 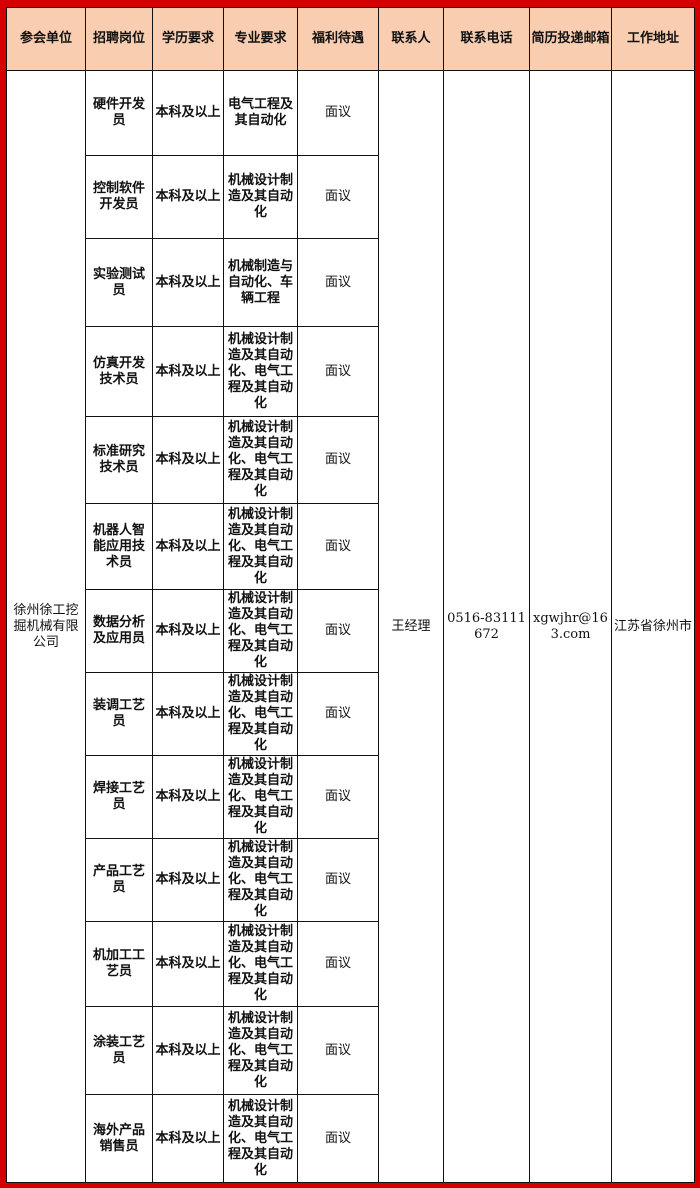 I want to click on position-cell: 数据分析及应用员, so click(x=119, y=631).